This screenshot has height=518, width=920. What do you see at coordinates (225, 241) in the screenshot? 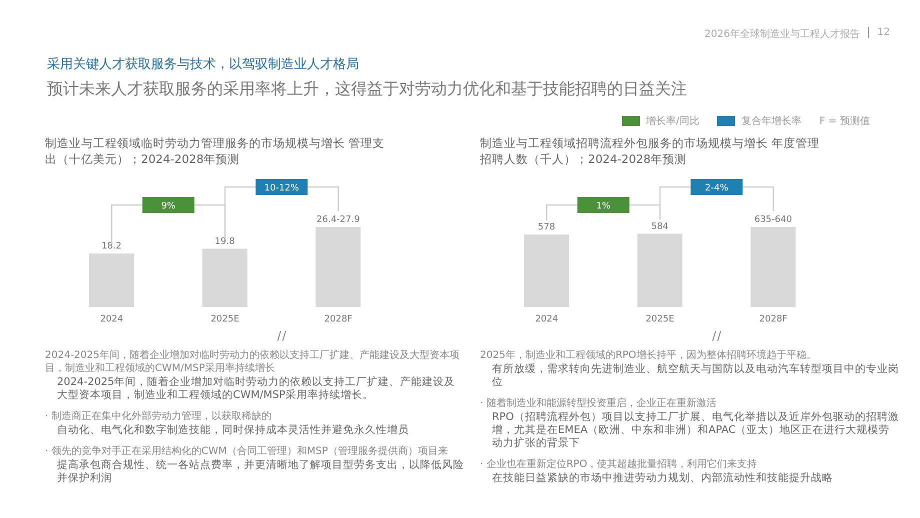
I see `data-label: 19.8` at bounding box center [225, 241].